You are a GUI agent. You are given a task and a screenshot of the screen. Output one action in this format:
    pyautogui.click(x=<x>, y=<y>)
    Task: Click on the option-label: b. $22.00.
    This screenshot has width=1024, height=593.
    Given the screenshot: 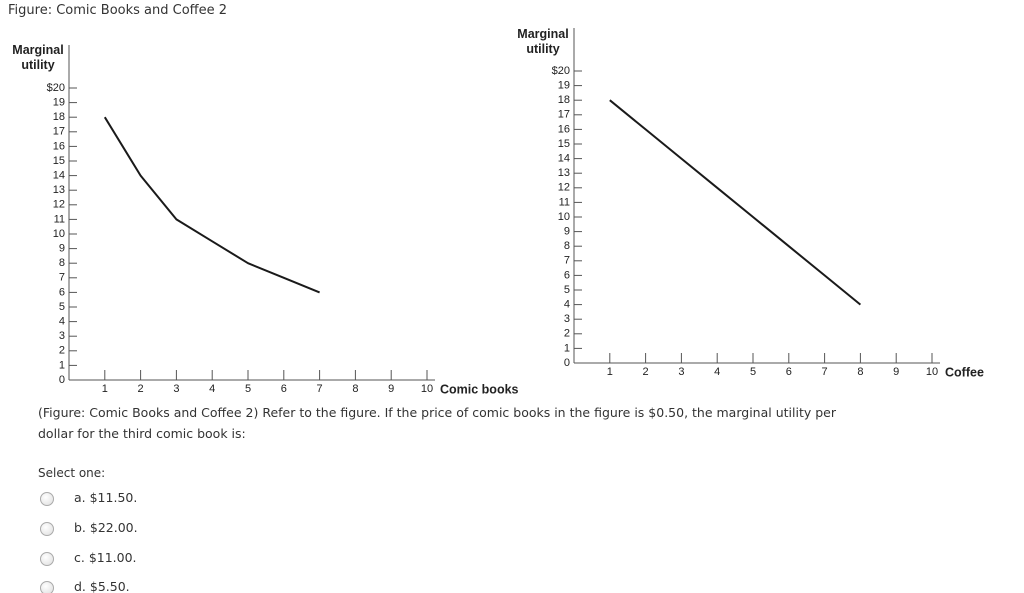 What is the action you would take?
    pyautogui.click(x=106, y=527)
    